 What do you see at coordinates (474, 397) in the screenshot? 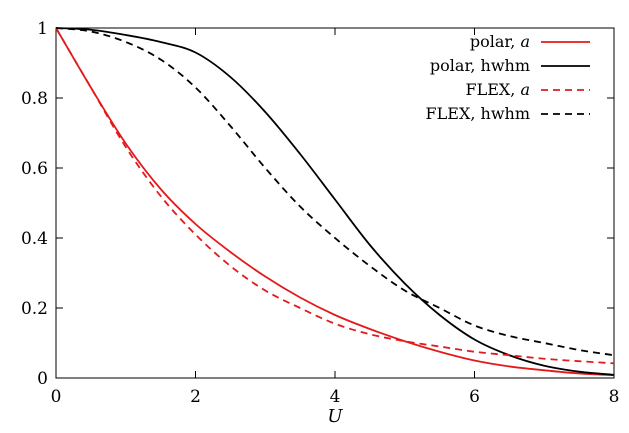
I see `x-tick-label: 6` at bounding box center [474, 397].